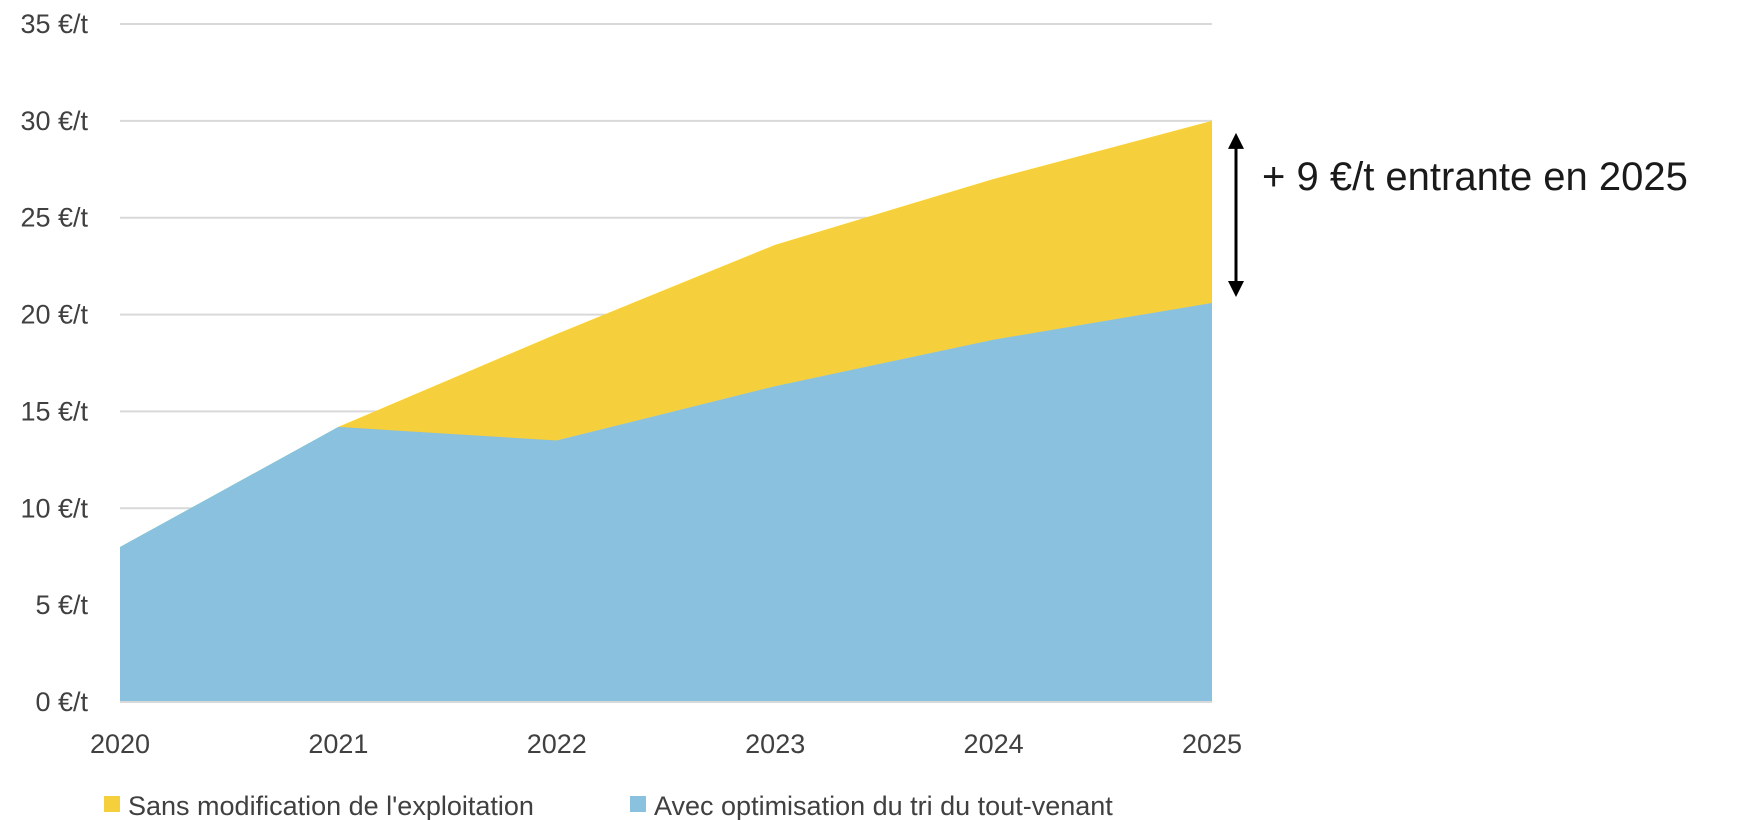 This screenshot has height=820, width=1741. Describe the element at coordinates (54, 218) in the screenshot. I see `y-tick-label: 25 €/t` at that location.